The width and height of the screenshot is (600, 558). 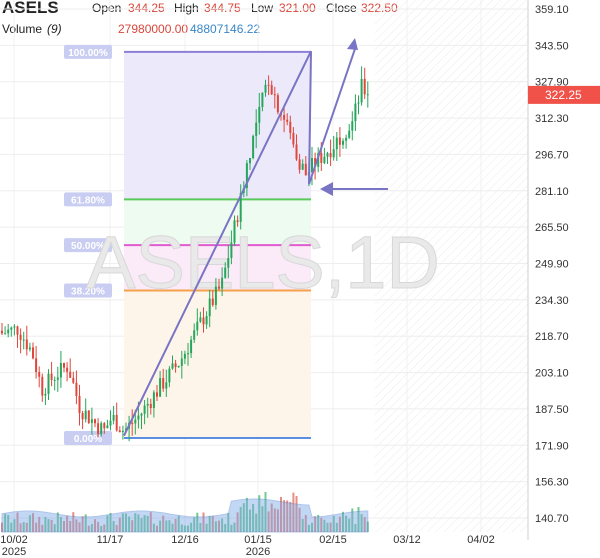 I want to click on y-tick-label: 296.70, so click(x=552, y=155).